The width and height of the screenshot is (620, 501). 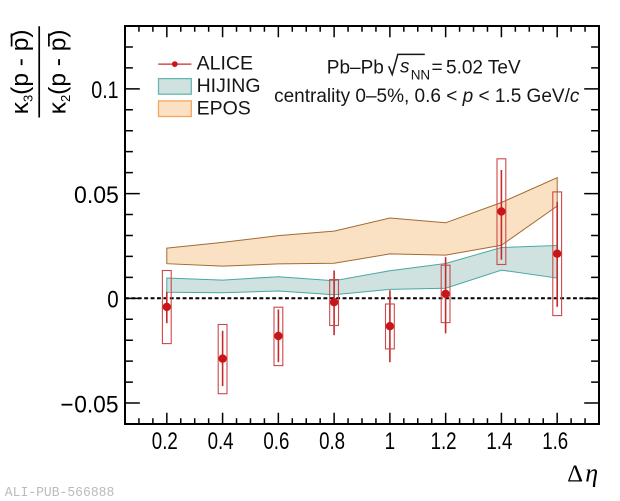 What do you see at coordinates (165, 441) in the screenshot?
I see `svg-text: 0.2` at bounding box center [165, 441].